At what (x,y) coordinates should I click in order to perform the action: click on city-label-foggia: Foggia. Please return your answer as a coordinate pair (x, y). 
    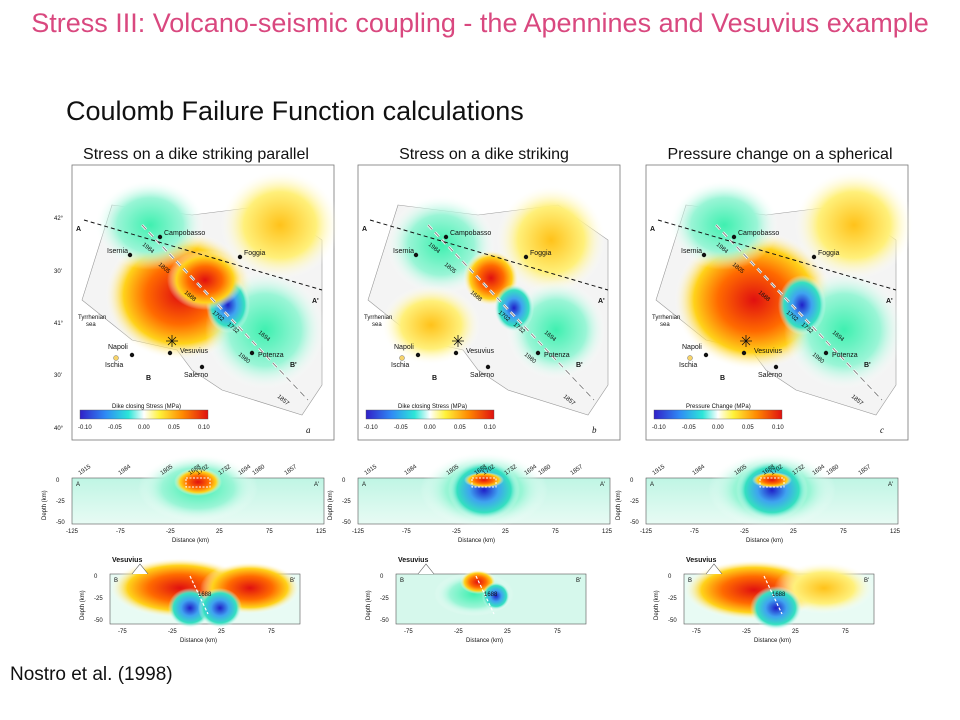
    Looking at the image, I should click on (829, 253).